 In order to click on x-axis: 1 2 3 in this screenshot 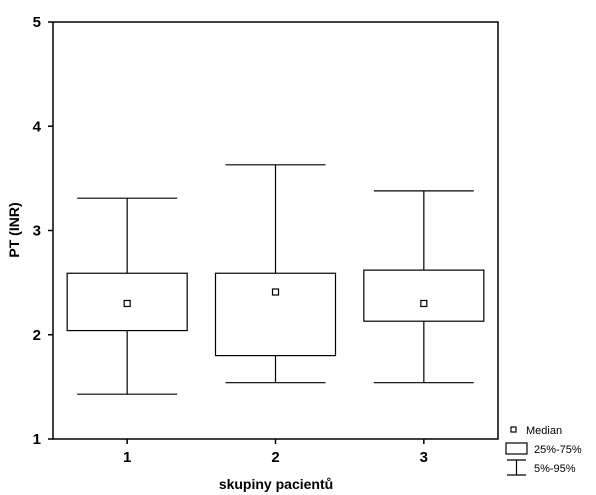, I will do `click(275, 452)`.